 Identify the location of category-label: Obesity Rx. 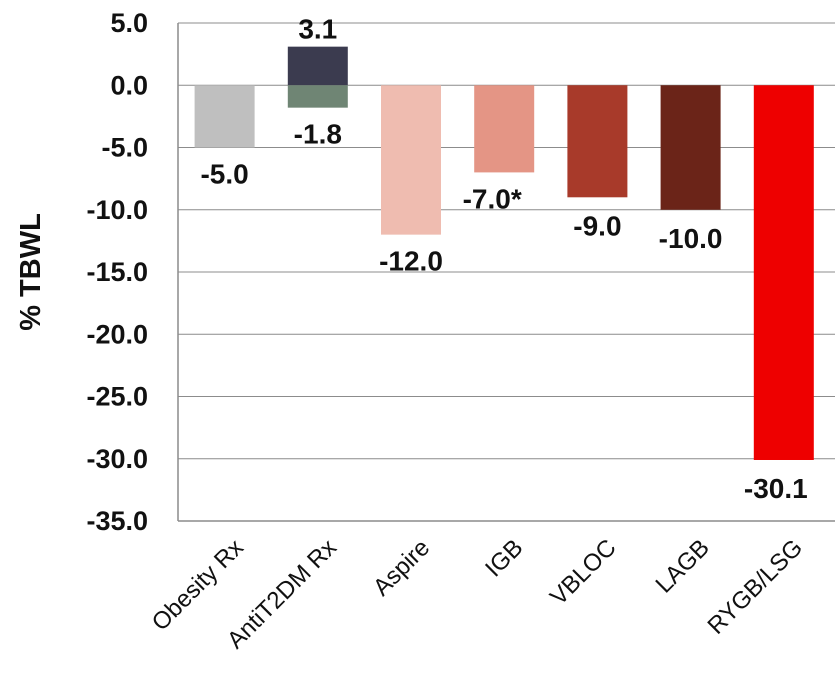
(198, 585).